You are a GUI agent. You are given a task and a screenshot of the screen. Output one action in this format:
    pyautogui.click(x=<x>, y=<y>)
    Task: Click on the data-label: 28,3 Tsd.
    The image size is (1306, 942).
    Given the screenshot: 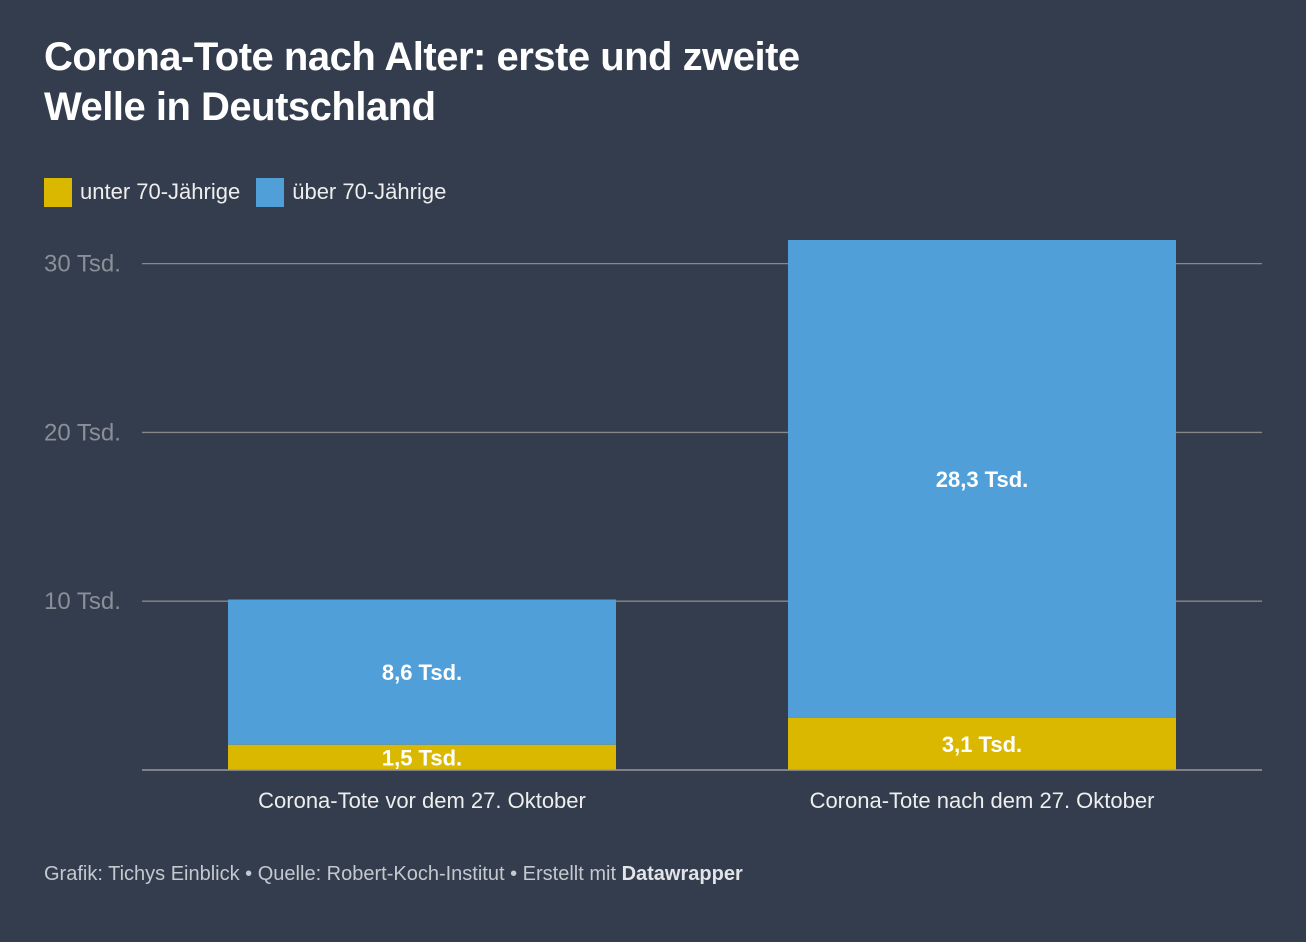 What is the action you would take?
    pyautogui.click(x=982, y=479)
    